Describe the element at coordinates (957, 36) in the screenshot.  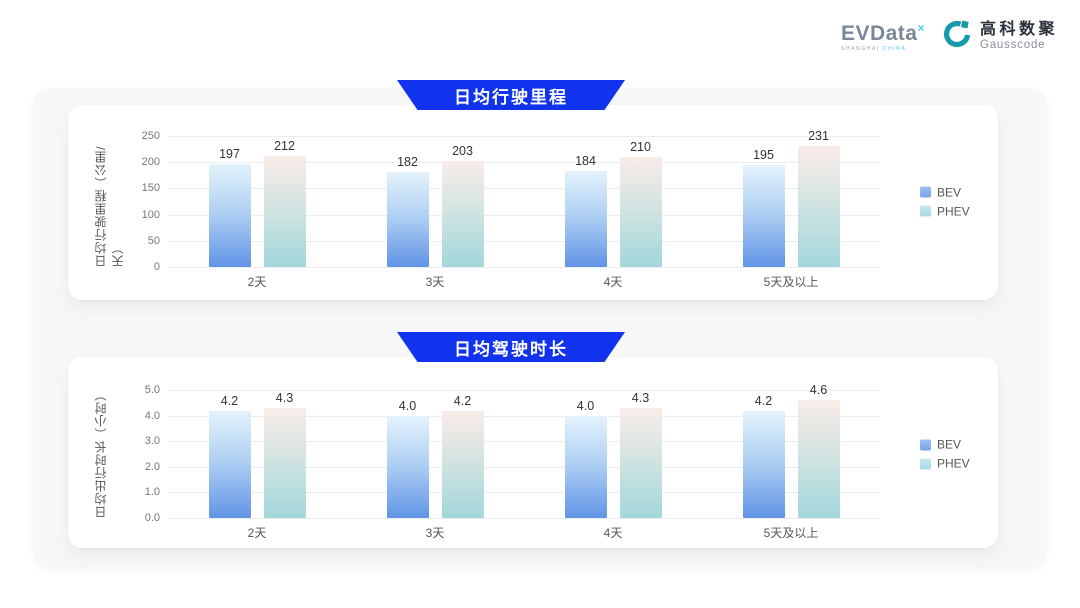
I see `gausscode-icon` at that location.